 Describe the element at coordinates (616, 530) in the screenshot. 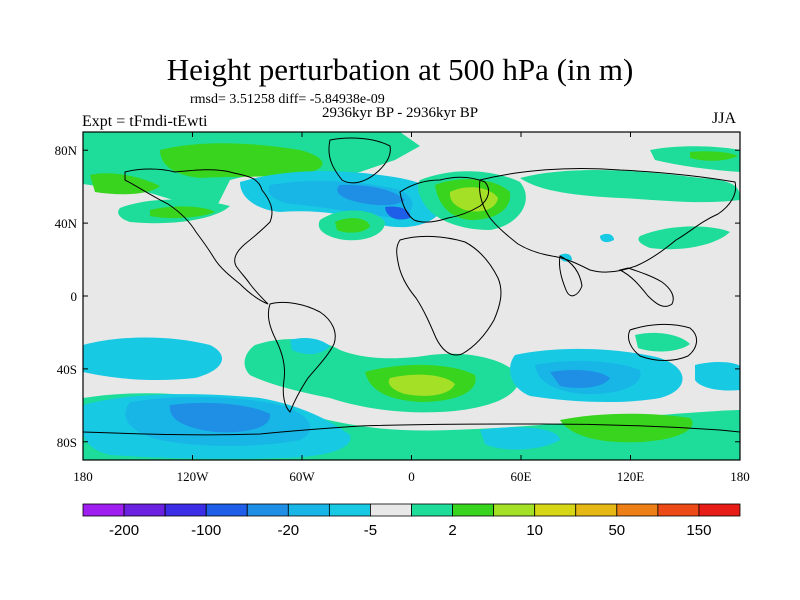

I see `colorbar-label: 50` at that location.